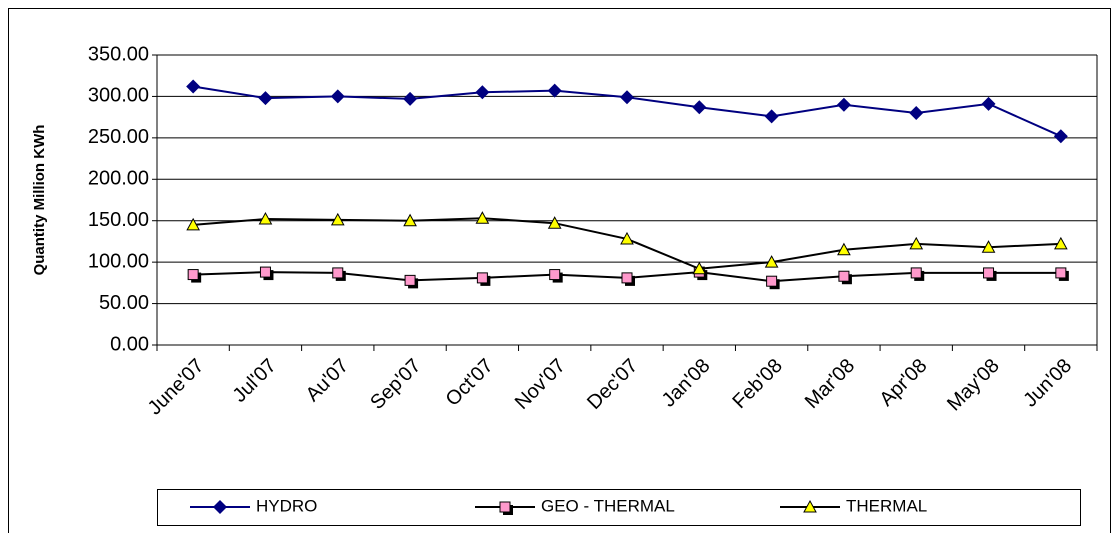  Describe the element at coordinates (118, 179) in the screenshot. I see `y-tick-label: 200.00` at that location.